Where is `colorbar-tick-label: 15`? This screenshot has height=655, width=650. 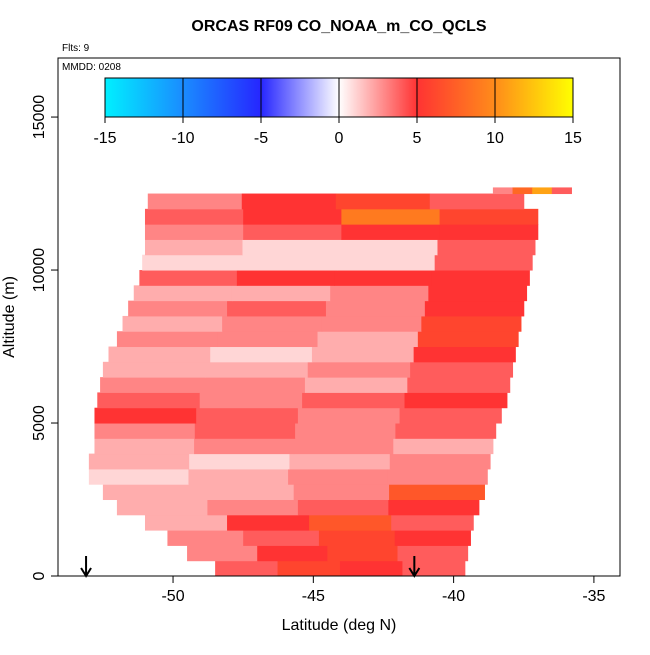
colorbar-tick-label: 15 is located at coordinates (573, 138).